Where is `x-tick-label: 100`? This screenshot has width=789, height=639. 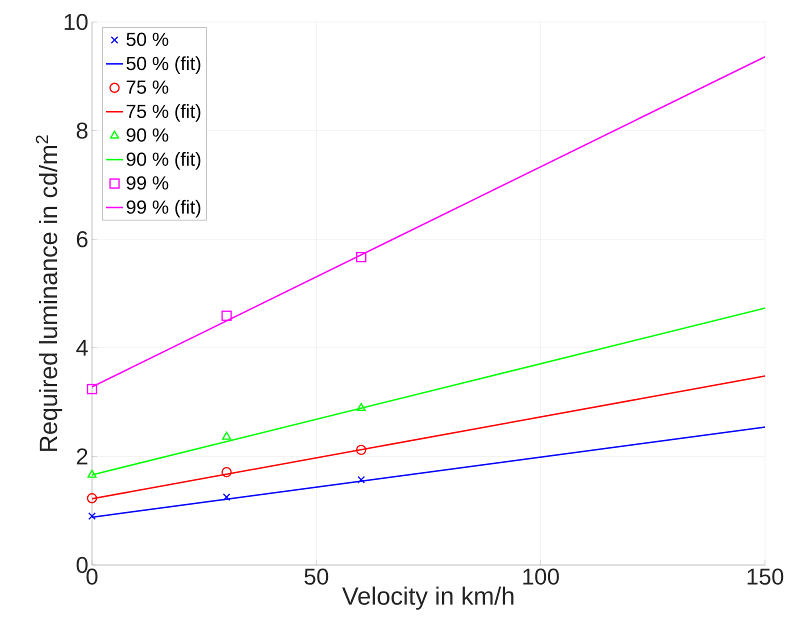
x-tick-label: 100 is located at coordinates (541, 576).